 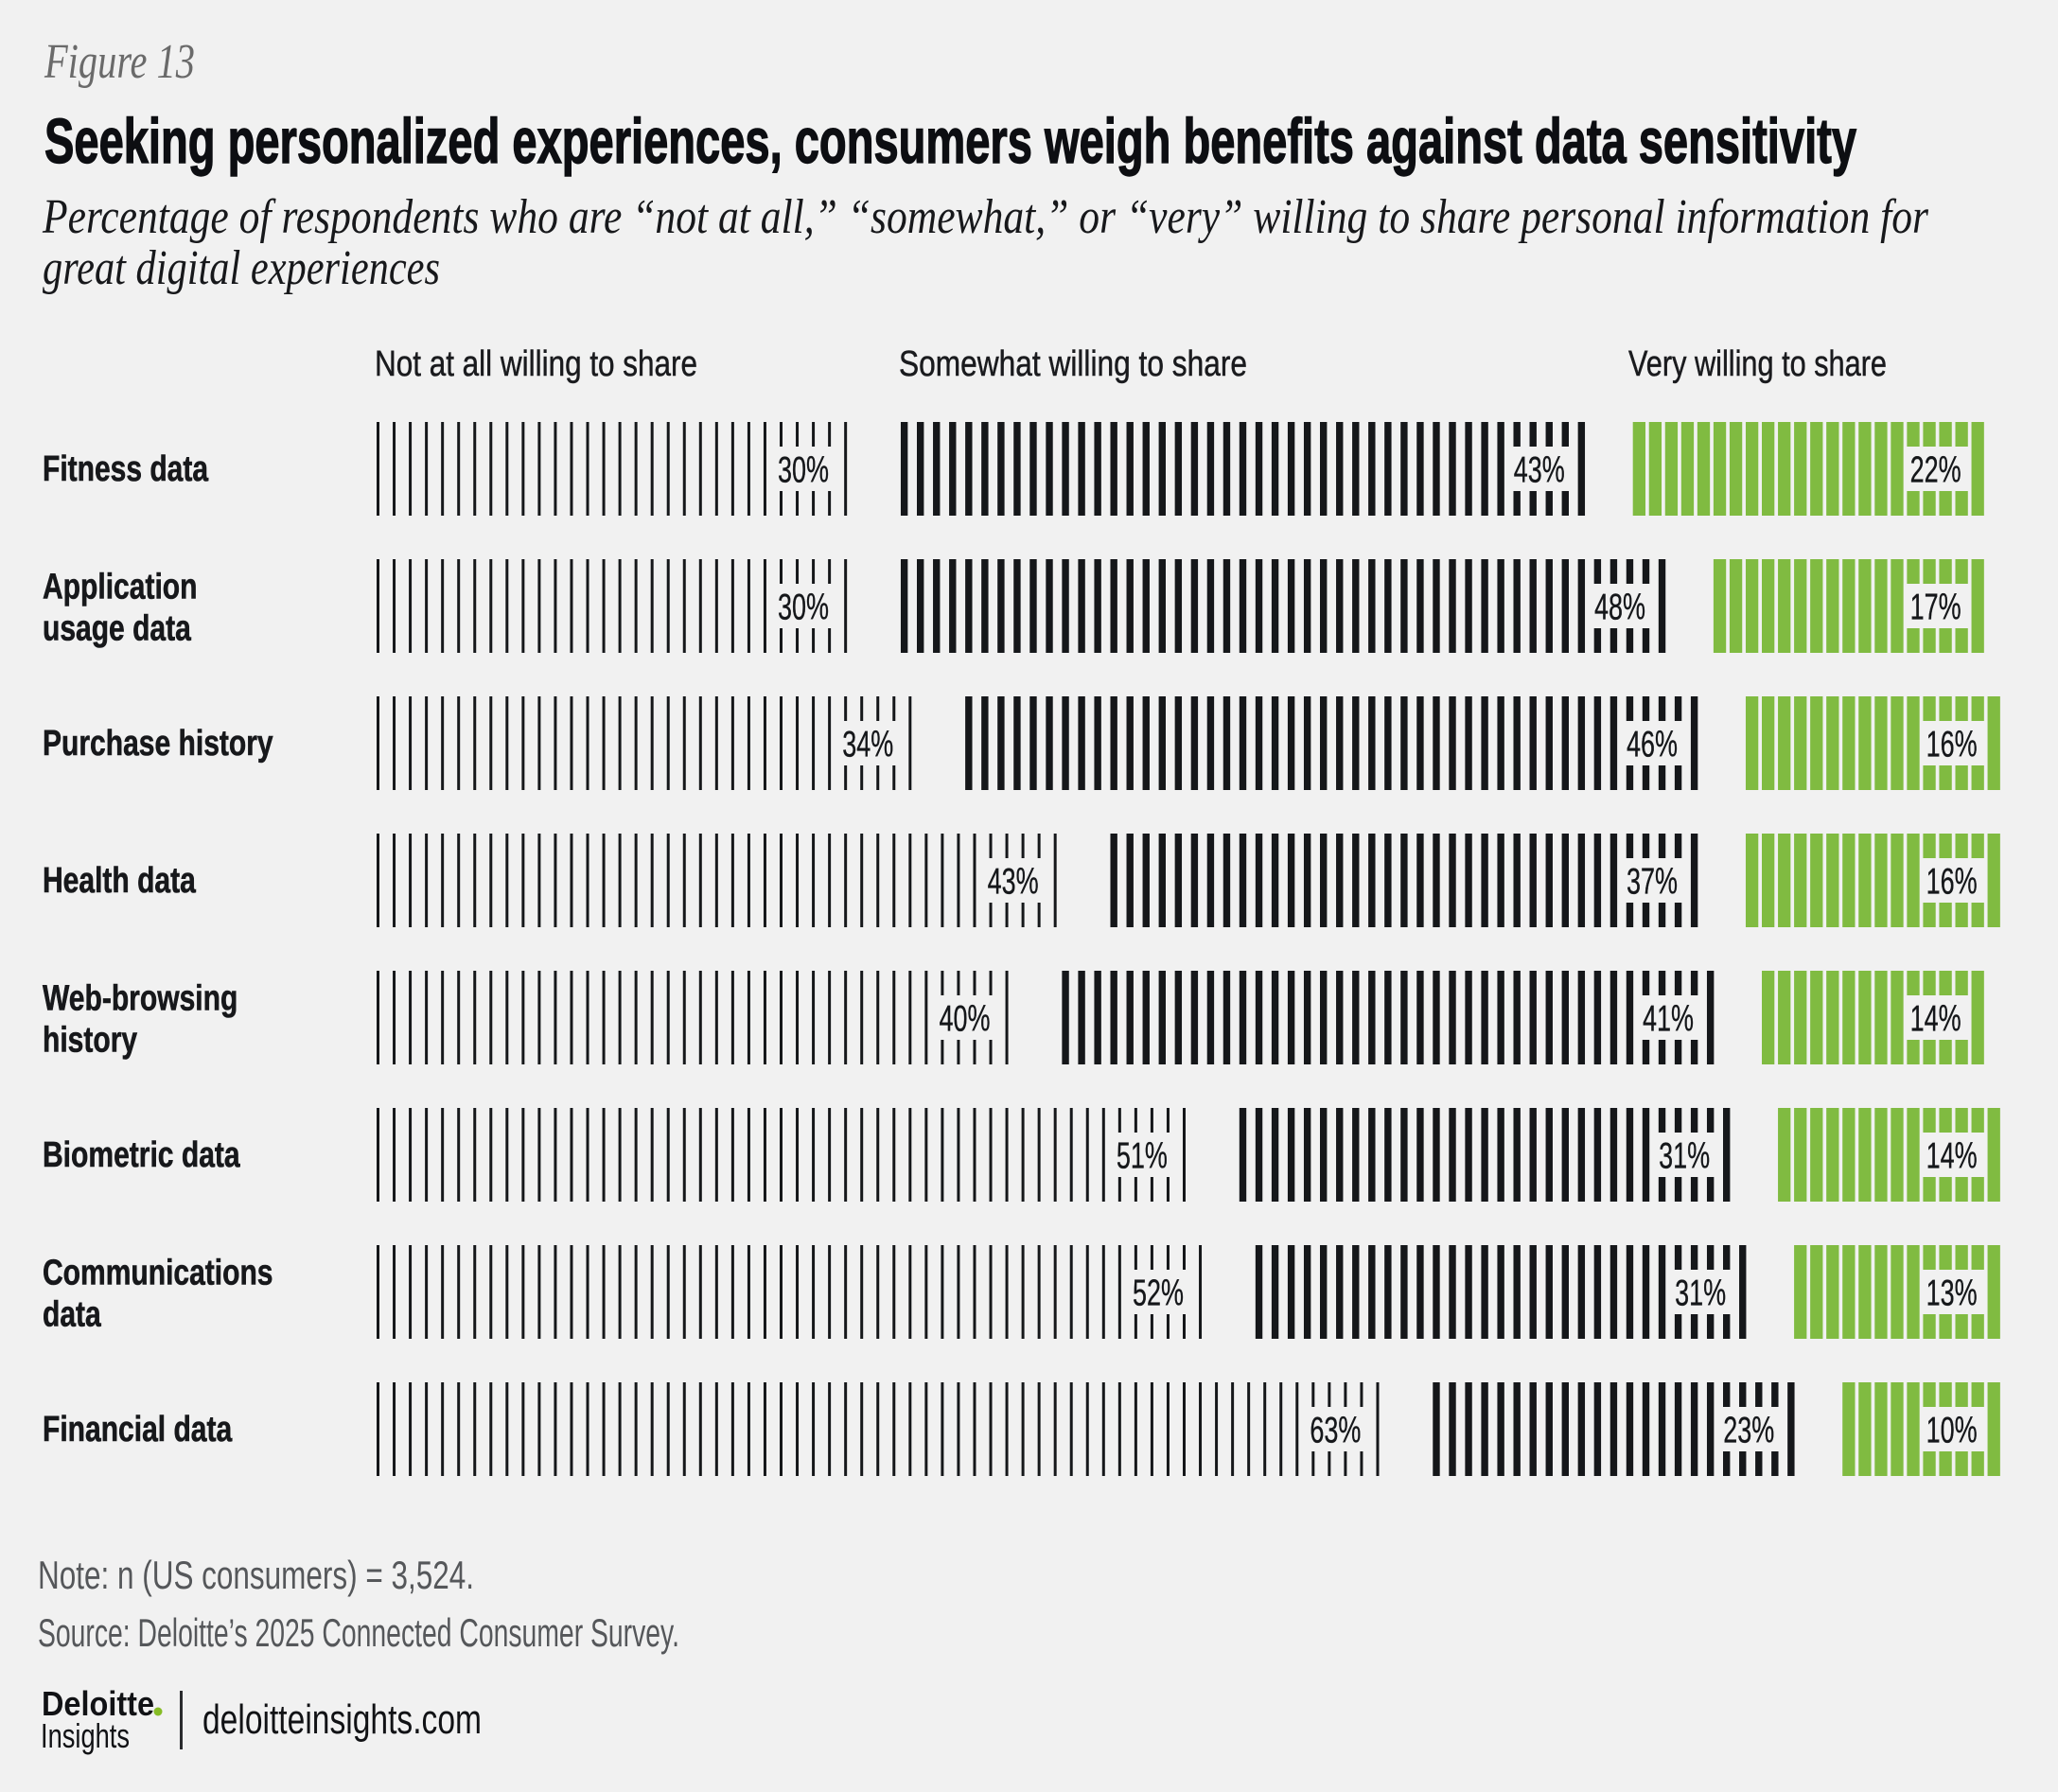 What do you see at coordinates (1935, 470) in the screenshot?
I see `svg-text: 22%` at bounding box center [1935, 470].